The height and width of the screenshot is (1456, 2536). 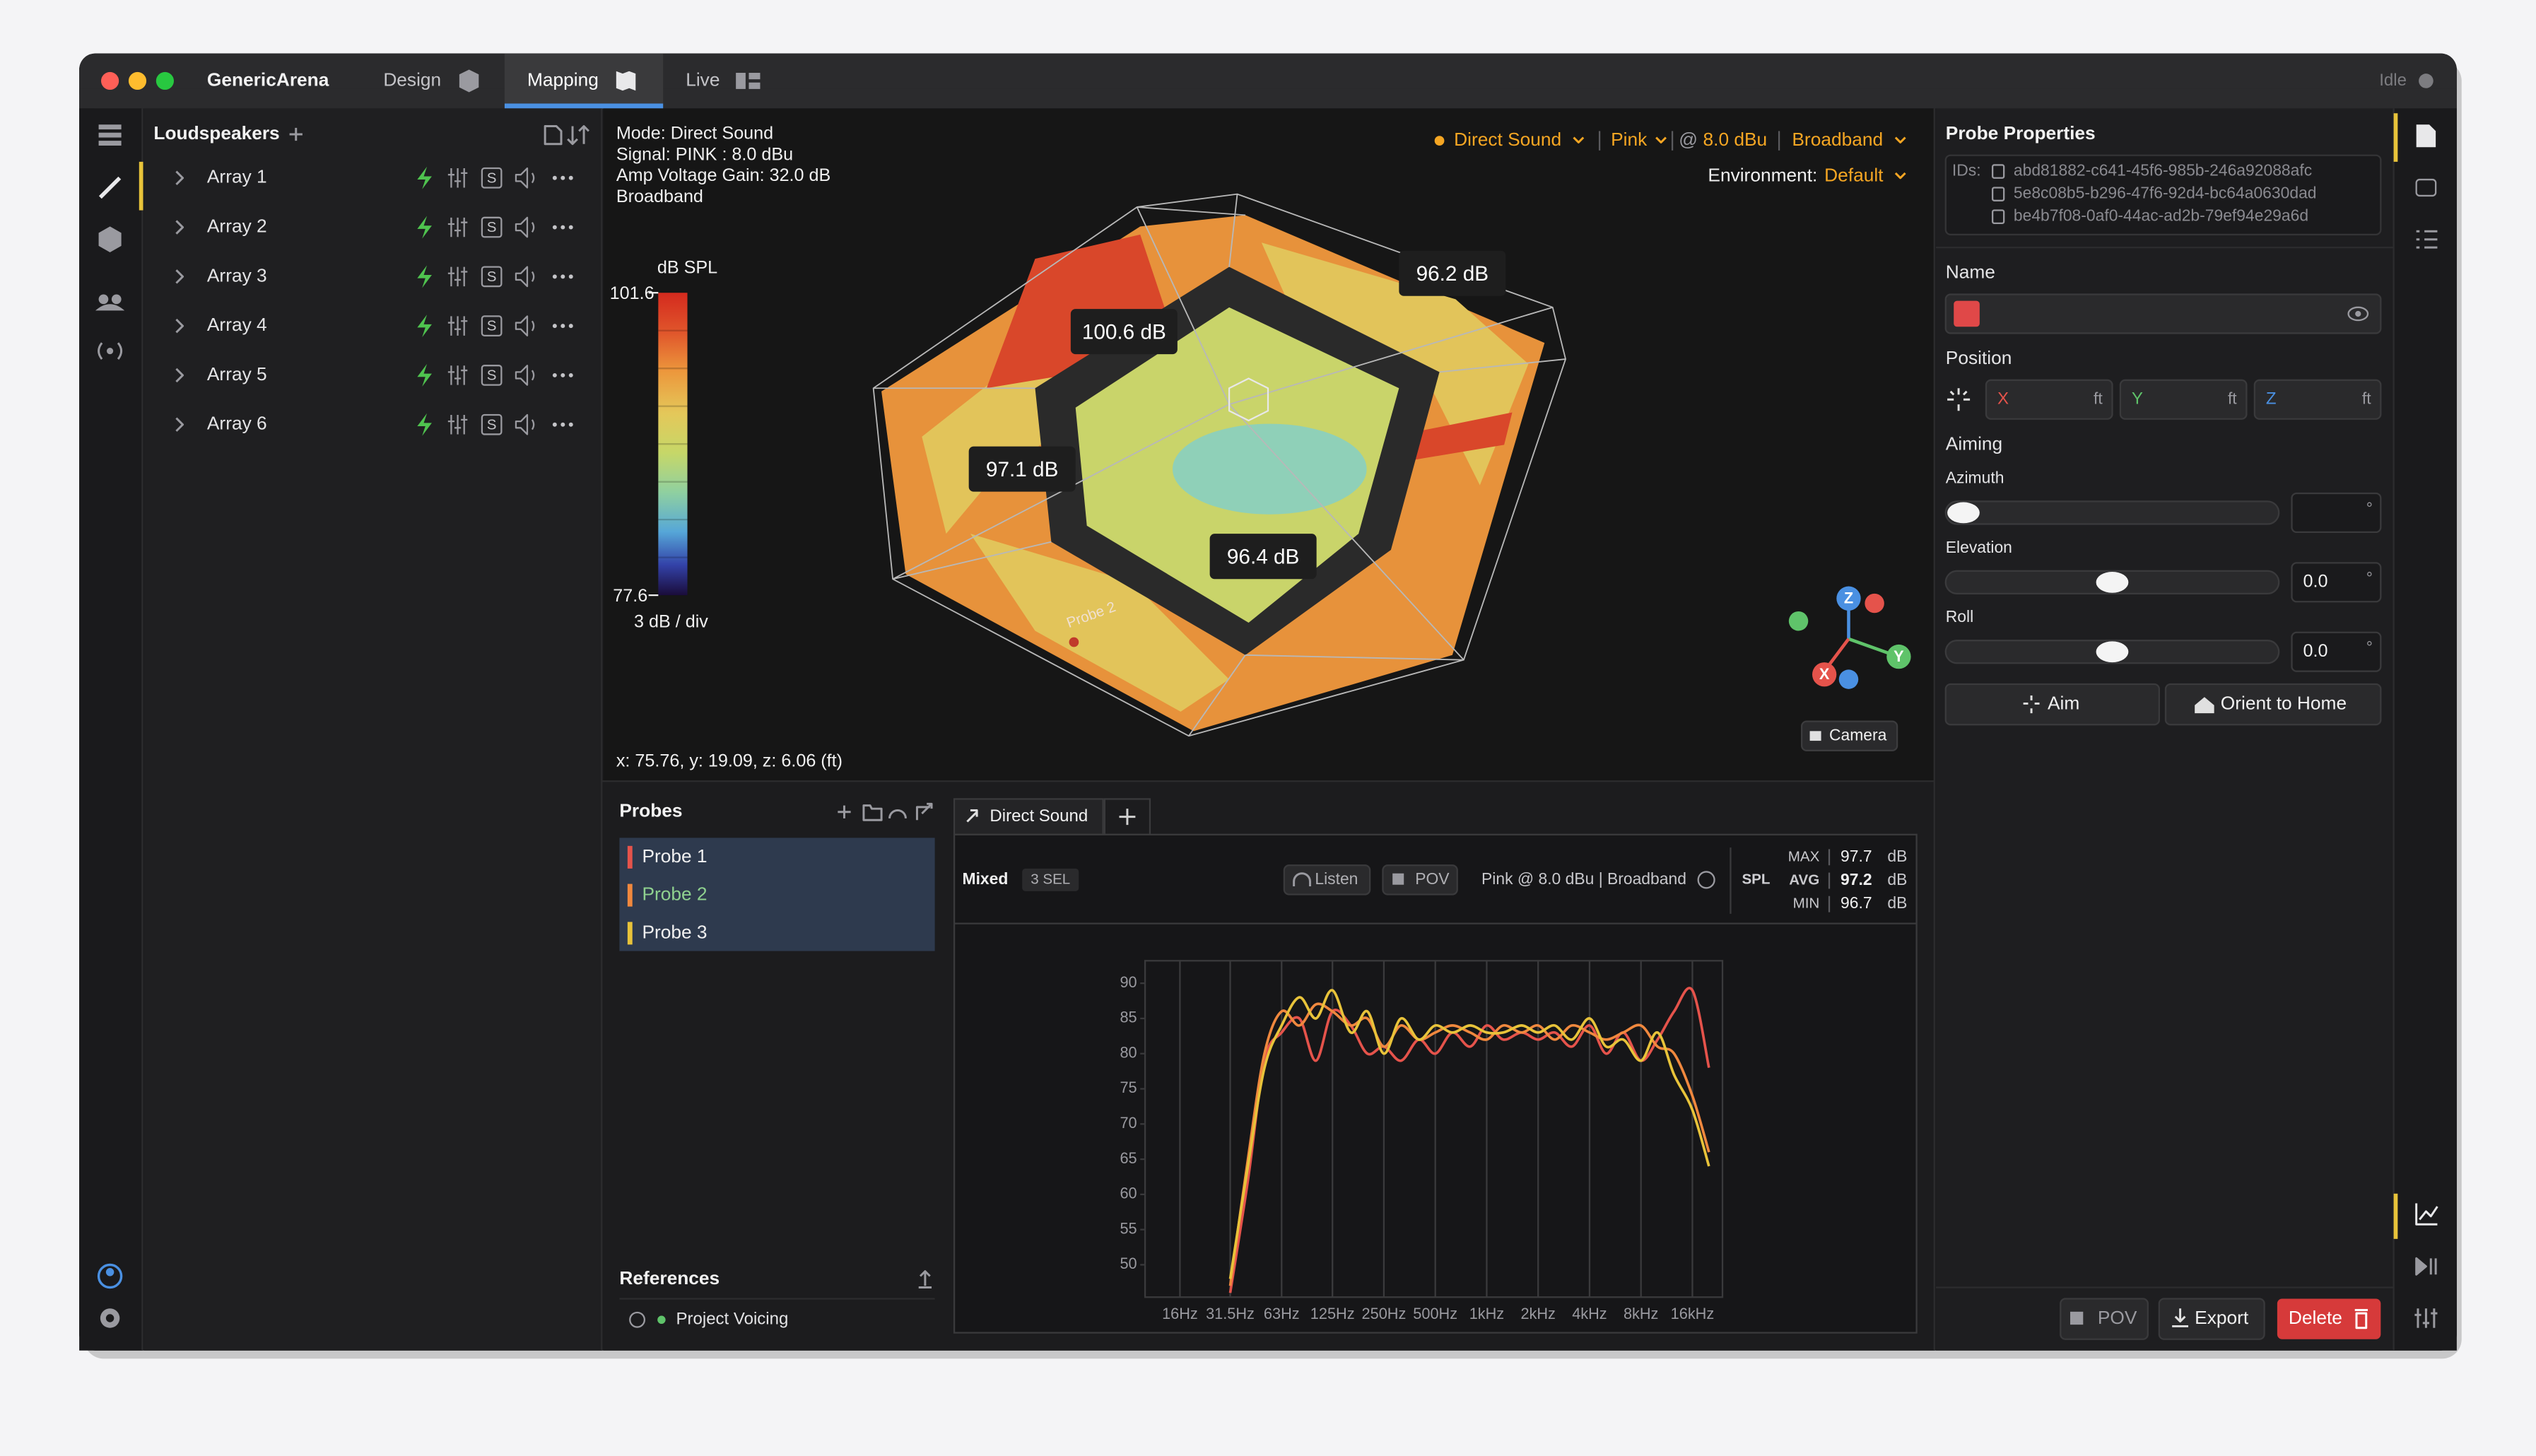 What do you see at coordinates (2165, 193) in the screenshot?
I see `probe-id: 5e8c08b5-b296-47f6-92d4-bc64a0630dad` at bounding box center [2165, 193].